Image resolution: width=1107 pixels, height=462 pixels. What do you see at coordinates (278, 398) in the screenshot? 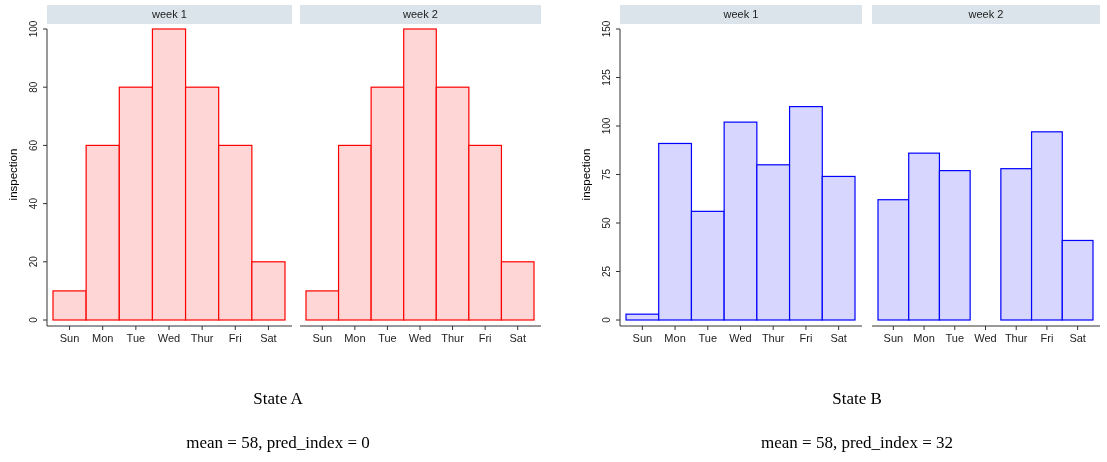
I see `text: State A` at bounding box center [278, 398].